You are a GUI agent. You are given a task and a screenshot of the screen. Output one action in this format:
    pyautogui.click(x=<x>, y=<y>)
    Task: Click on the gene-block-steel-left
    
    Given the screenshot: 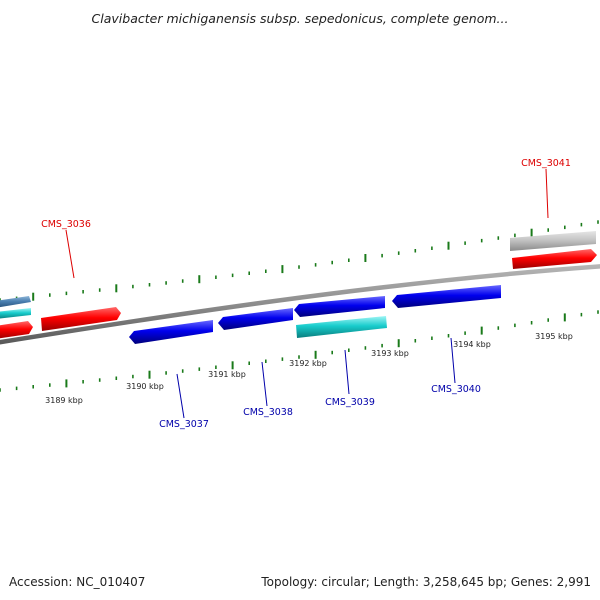 What is the action you would take?
    pyautogui.click(x=15, y=302)
    